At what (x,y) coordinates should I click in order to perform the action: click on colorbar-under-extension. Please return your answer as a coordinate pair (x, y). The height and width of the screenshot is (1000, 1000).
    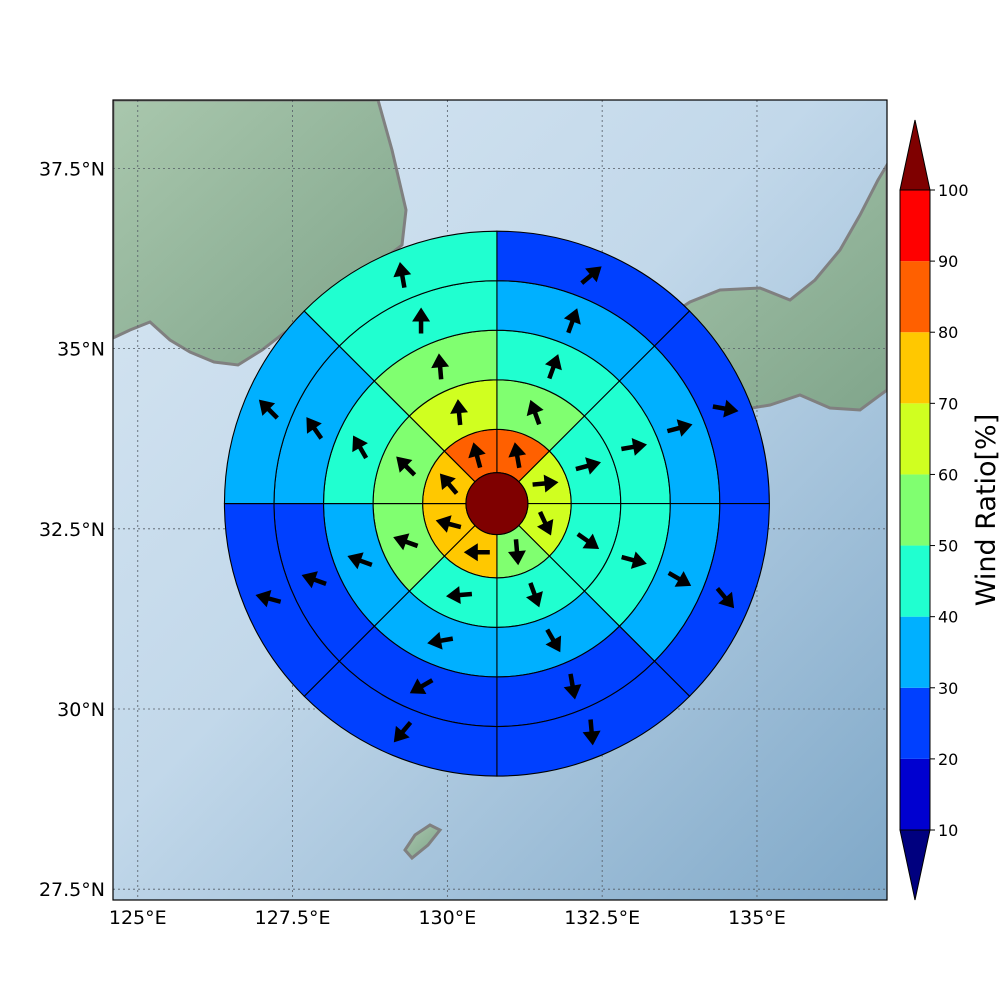
    Looking at the image, I should click on (915, 865).